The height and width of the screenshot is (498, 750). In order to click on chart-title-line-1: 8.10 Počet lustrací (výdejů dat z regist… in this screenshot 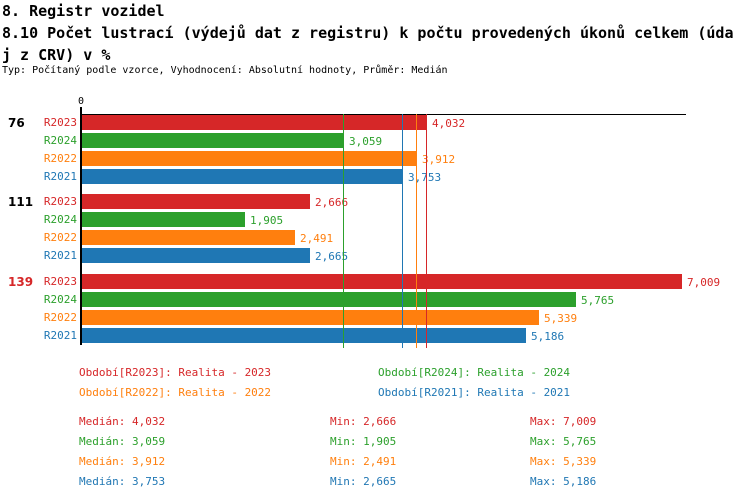, I will do `click(368, 33)`.